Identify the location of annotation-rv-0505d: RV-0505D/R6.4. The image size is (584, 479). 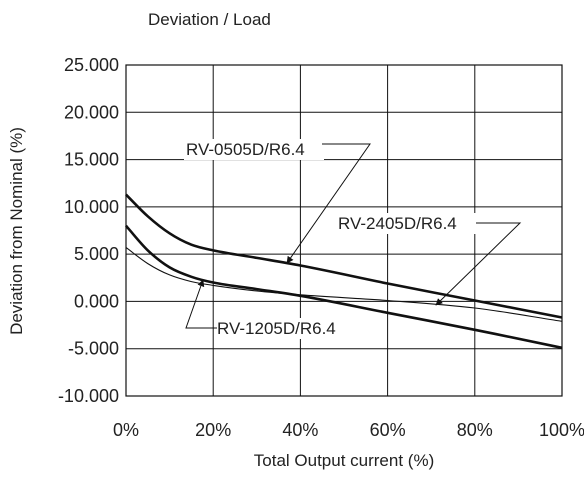
(277, 201).